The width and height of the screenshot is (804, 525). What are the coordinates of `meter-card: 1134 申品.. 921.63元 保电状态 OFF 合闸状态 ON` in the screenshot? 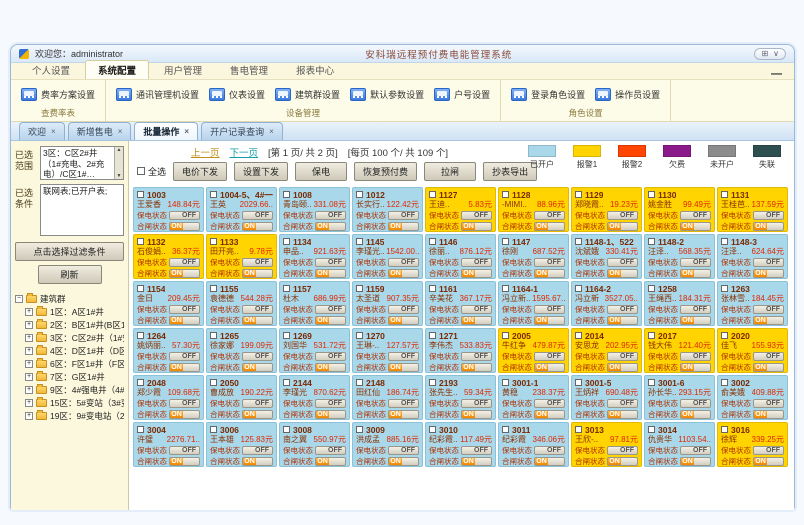 It's located at (314, 256).